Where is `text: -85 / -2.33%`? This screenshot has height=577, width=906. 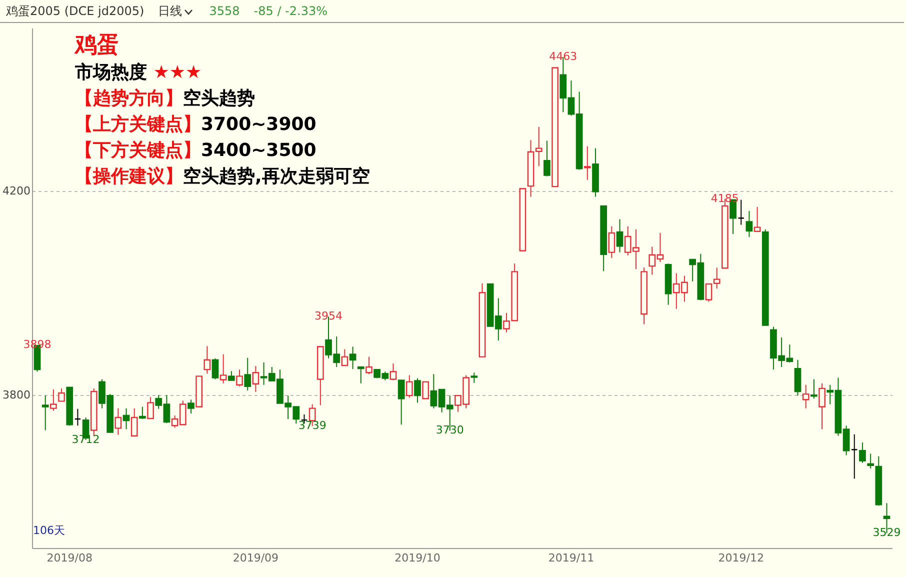
text: -85 / -2.33% is located at coordinates (291, 11).